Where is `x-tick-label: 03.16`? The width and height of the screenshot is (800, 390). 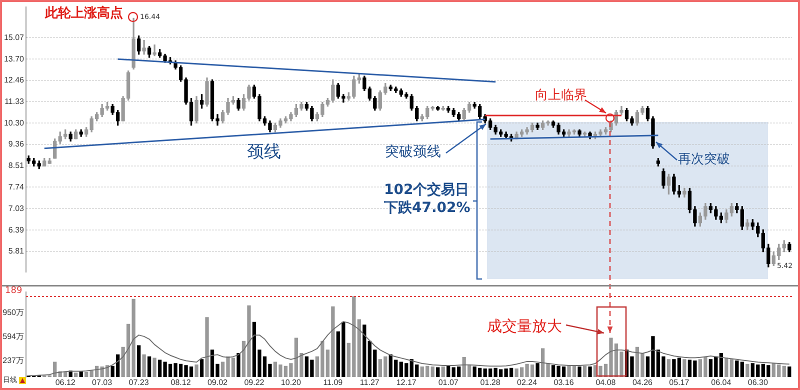 x-tick-label: 03.16 is located at coordinates (564, 383).